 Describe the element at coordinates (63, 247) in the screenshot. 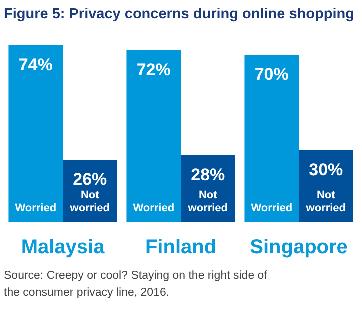

I see `x-tick-label: Malaysia` at that location.